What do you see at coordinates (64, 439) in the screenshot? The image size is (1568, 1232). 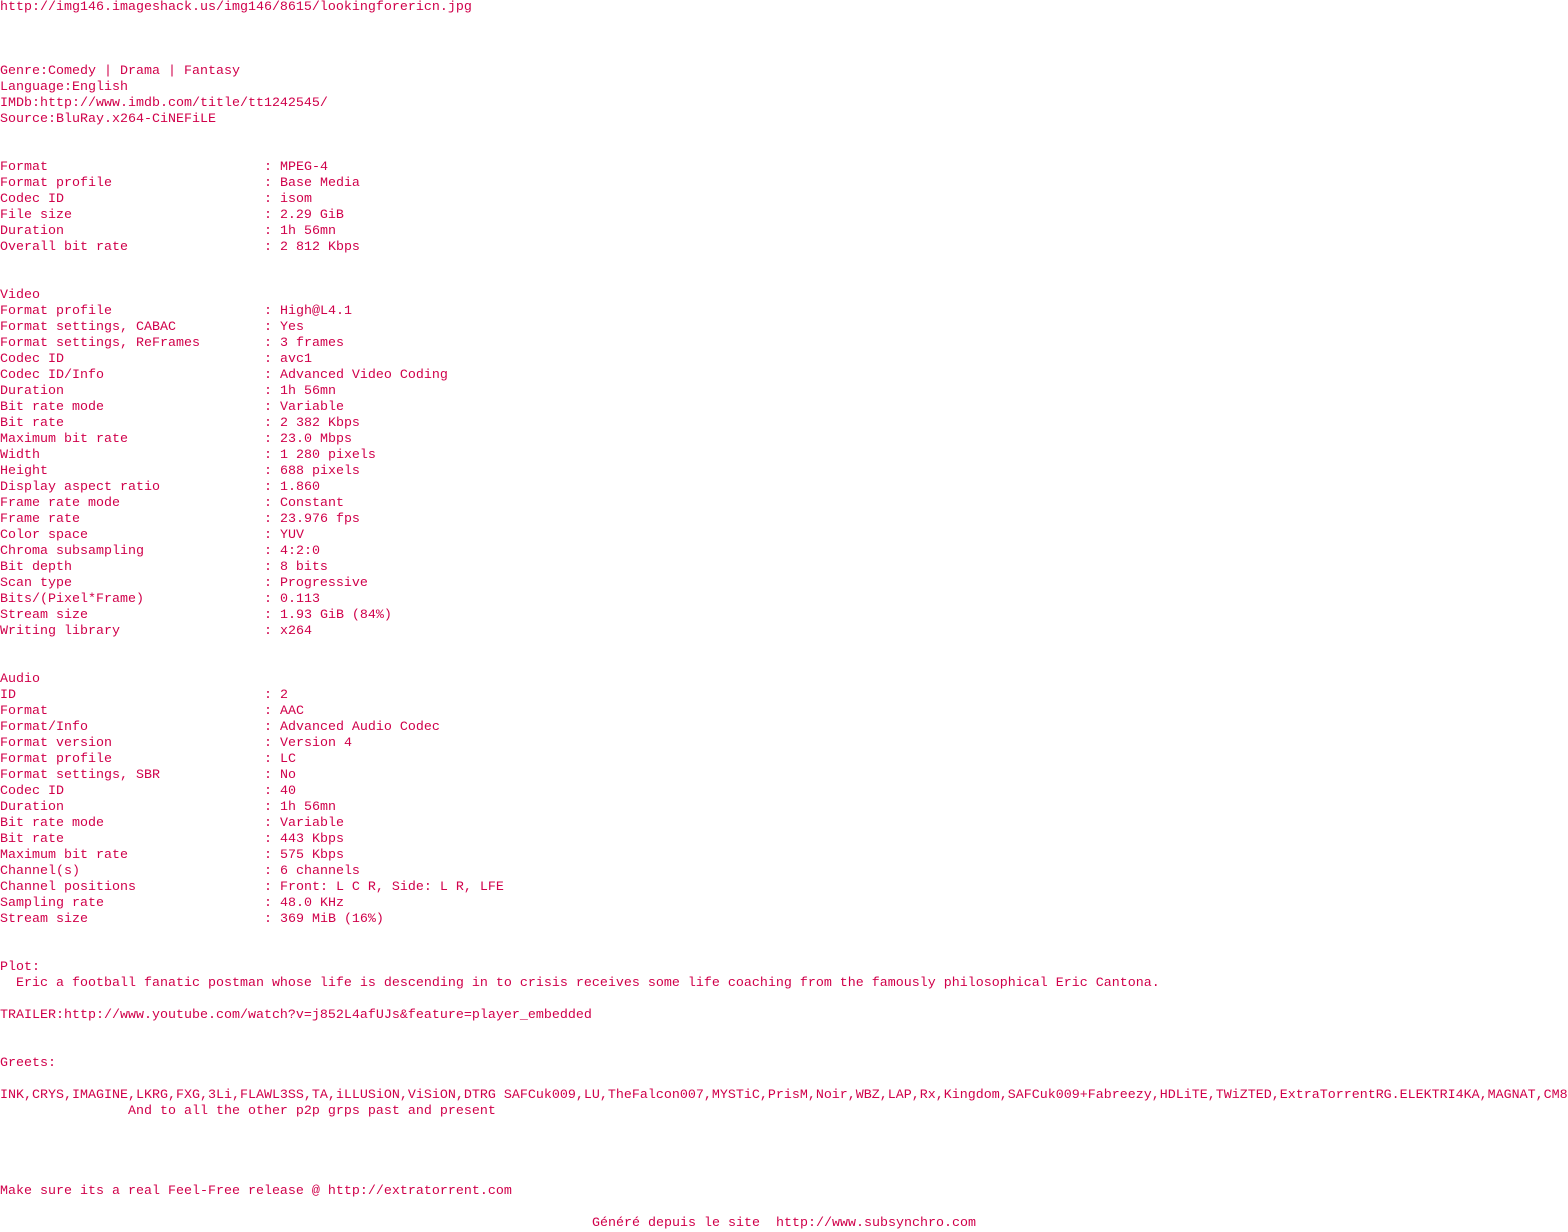 I see `field-label: Maximum bit rate` at bounding box center [64, 439].